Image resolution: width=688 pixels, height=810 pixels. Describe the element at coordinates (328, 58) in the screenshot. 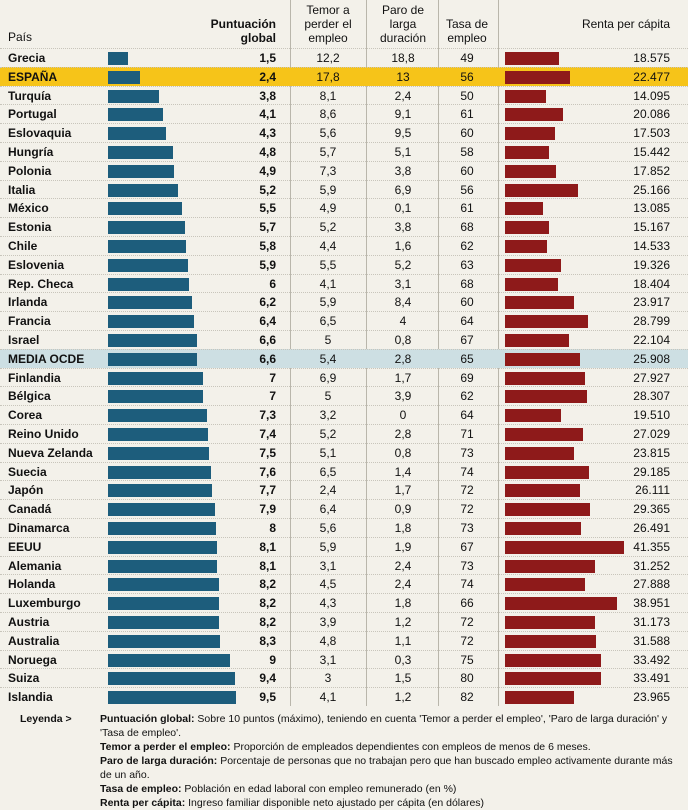

I see `temor-value: 12,2` at that location.